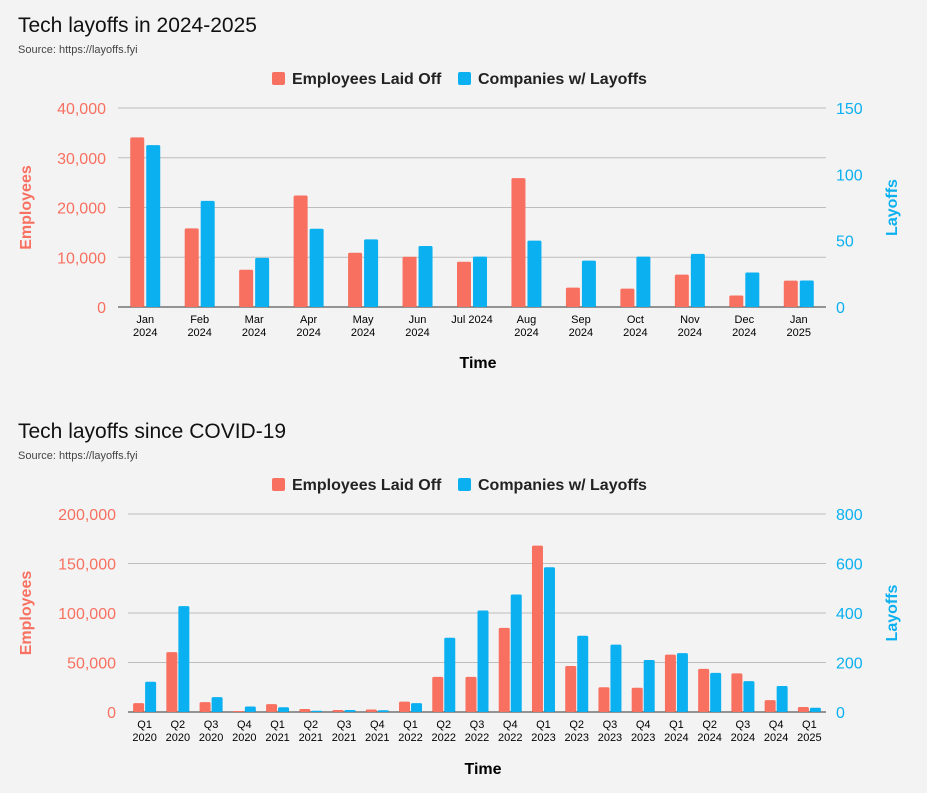  What do you see at coordinates (81, 258) in the screenshot?
I see `y-tick-left: 10,000` at bounding box center [81, 258].